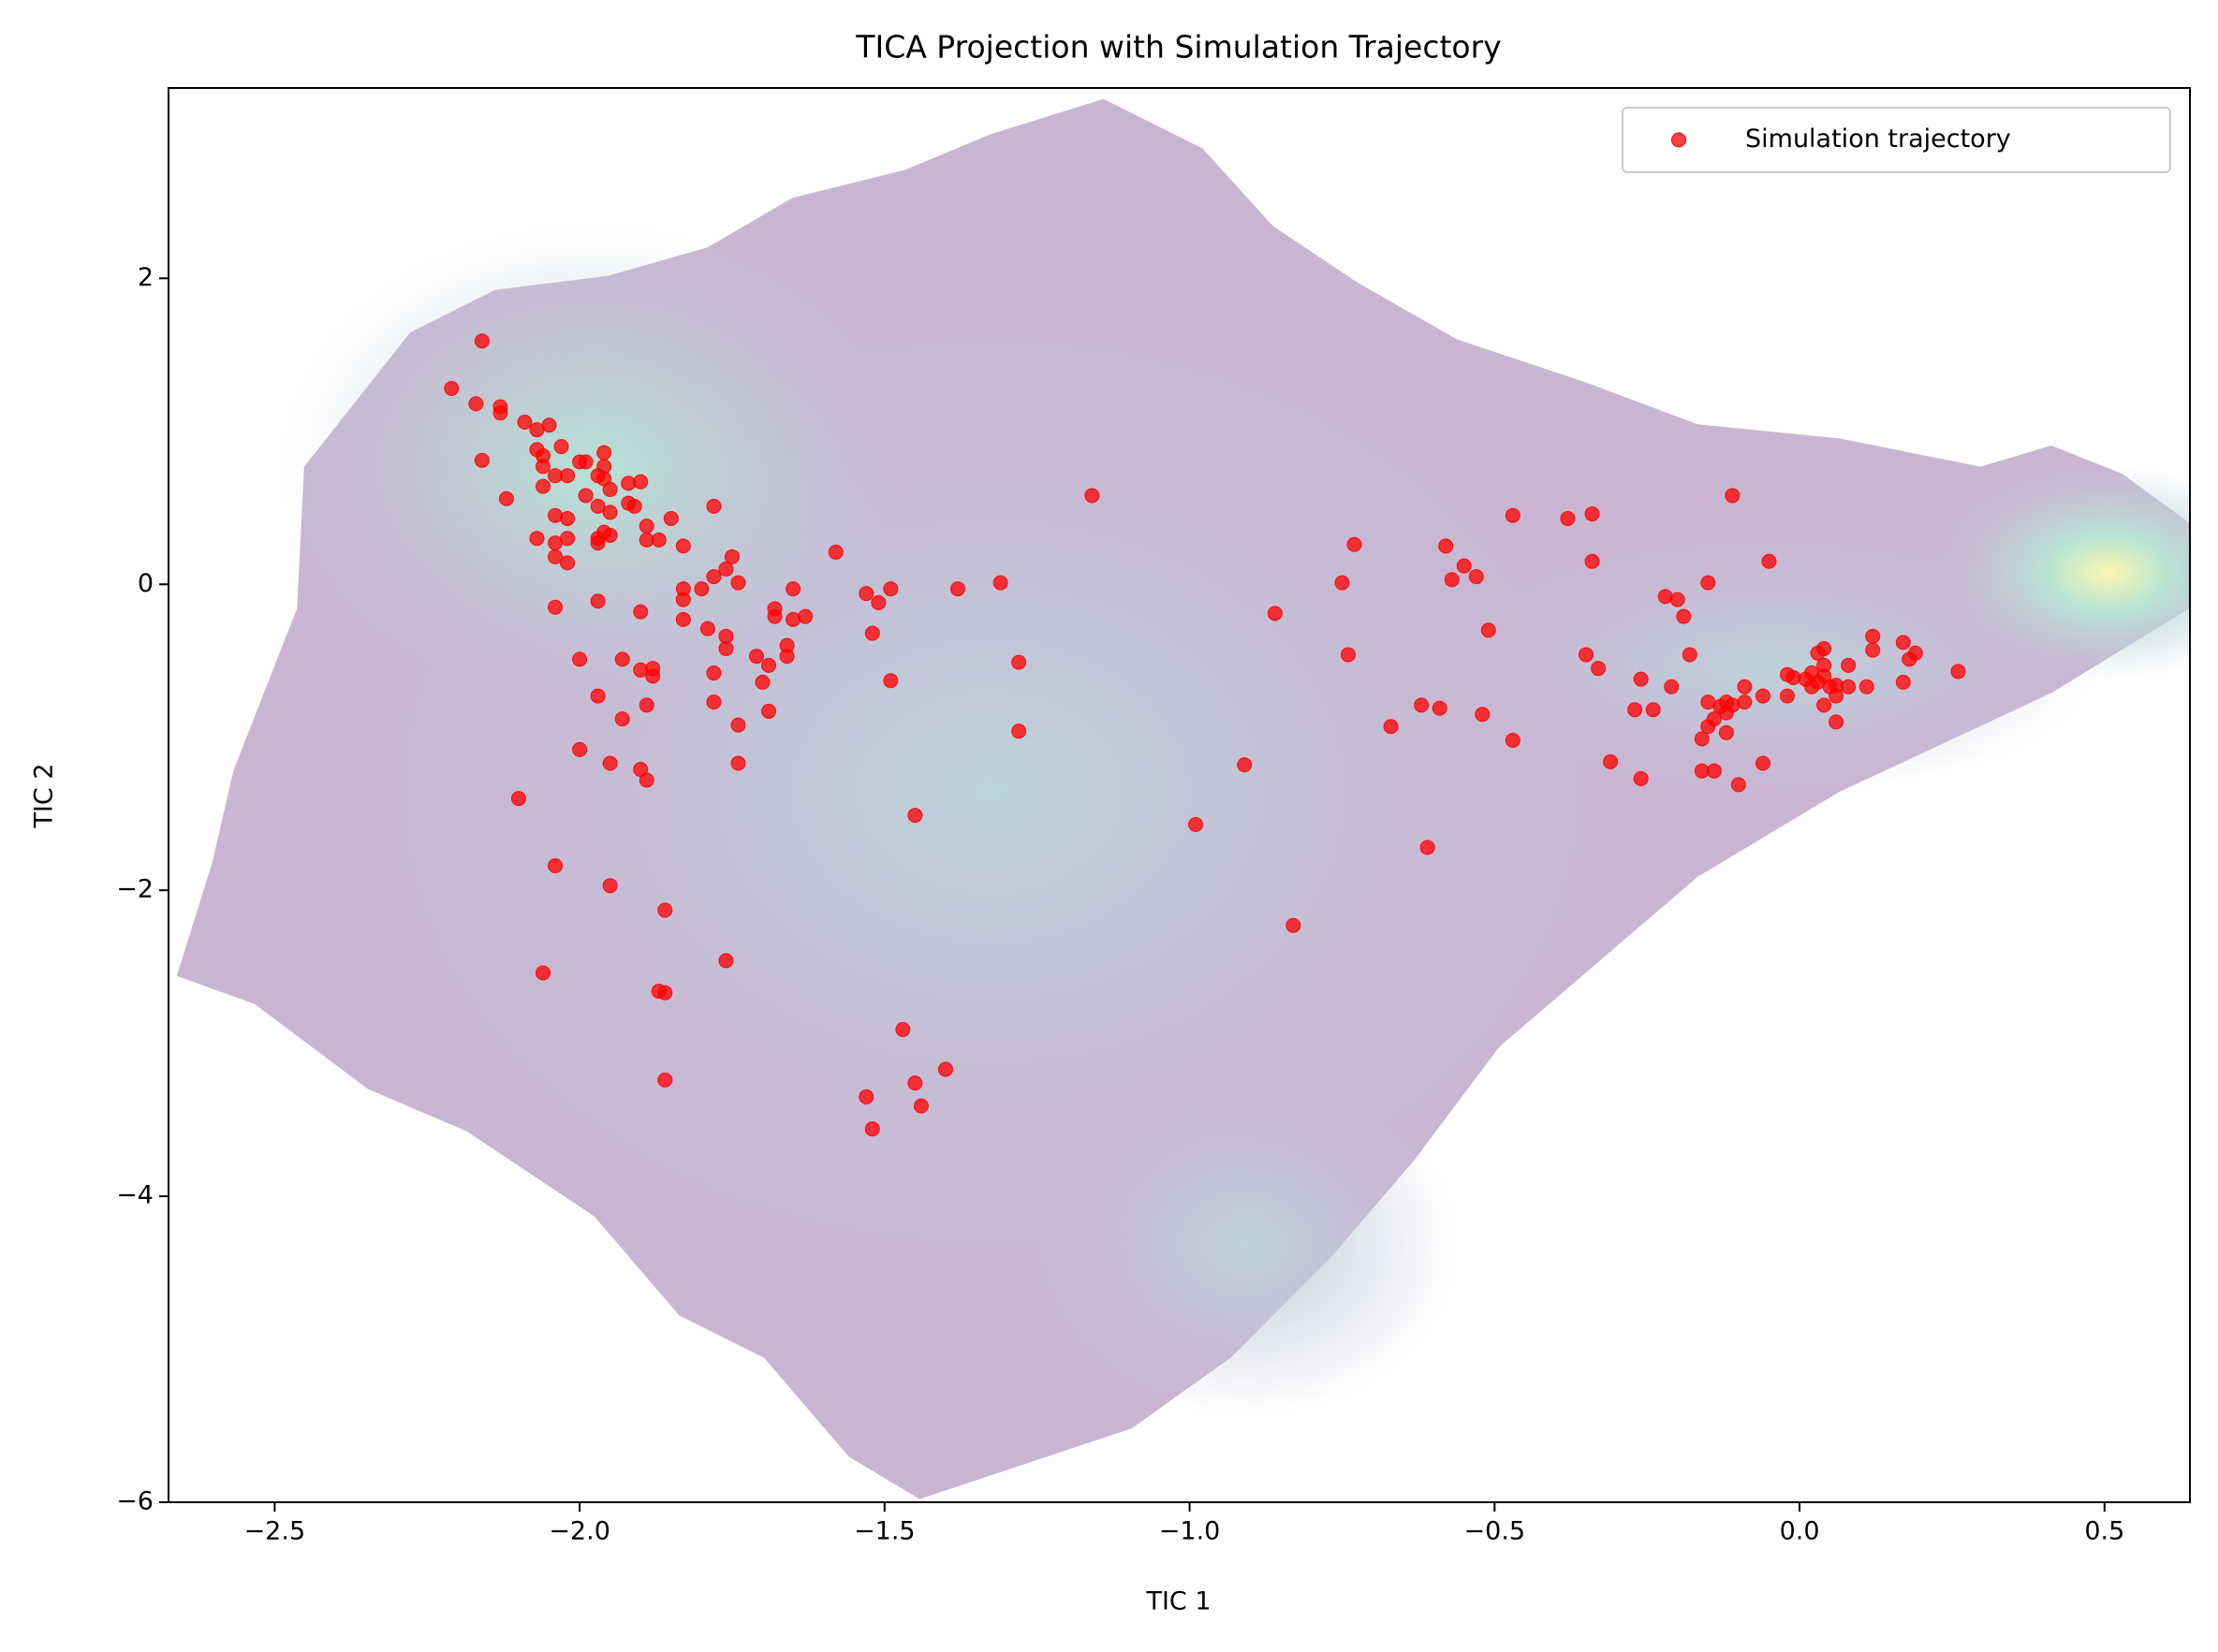  Describe the element at coordinates (135, 1502) in the screenshot. I see `y-tick-label: −6` at that location.